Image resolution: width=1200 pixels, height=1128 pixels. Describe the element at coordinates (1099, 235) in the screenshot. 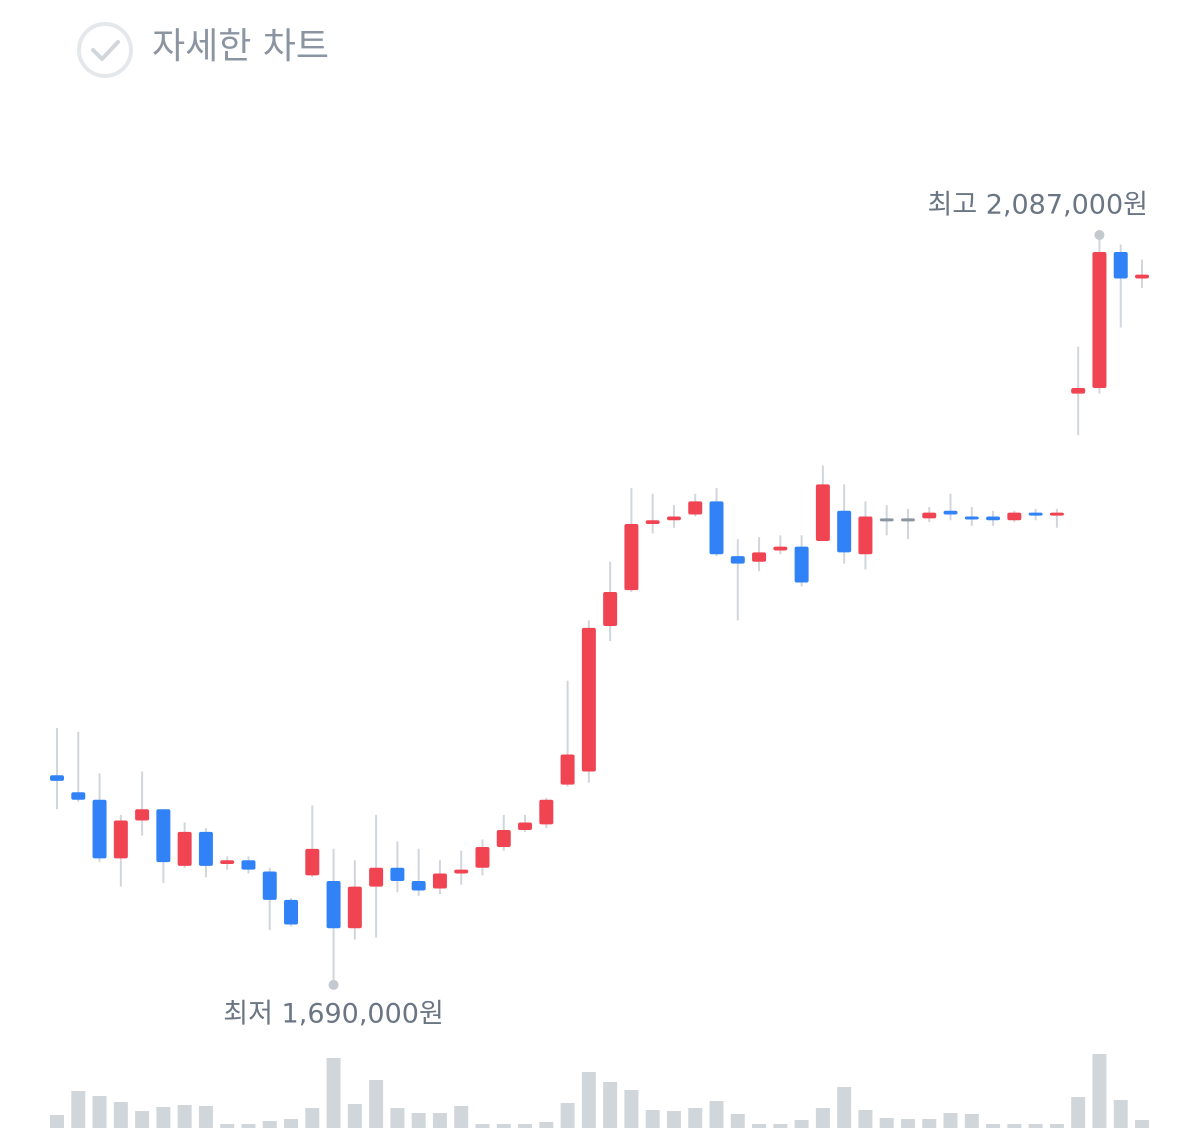

I see `max-marker` at that location.